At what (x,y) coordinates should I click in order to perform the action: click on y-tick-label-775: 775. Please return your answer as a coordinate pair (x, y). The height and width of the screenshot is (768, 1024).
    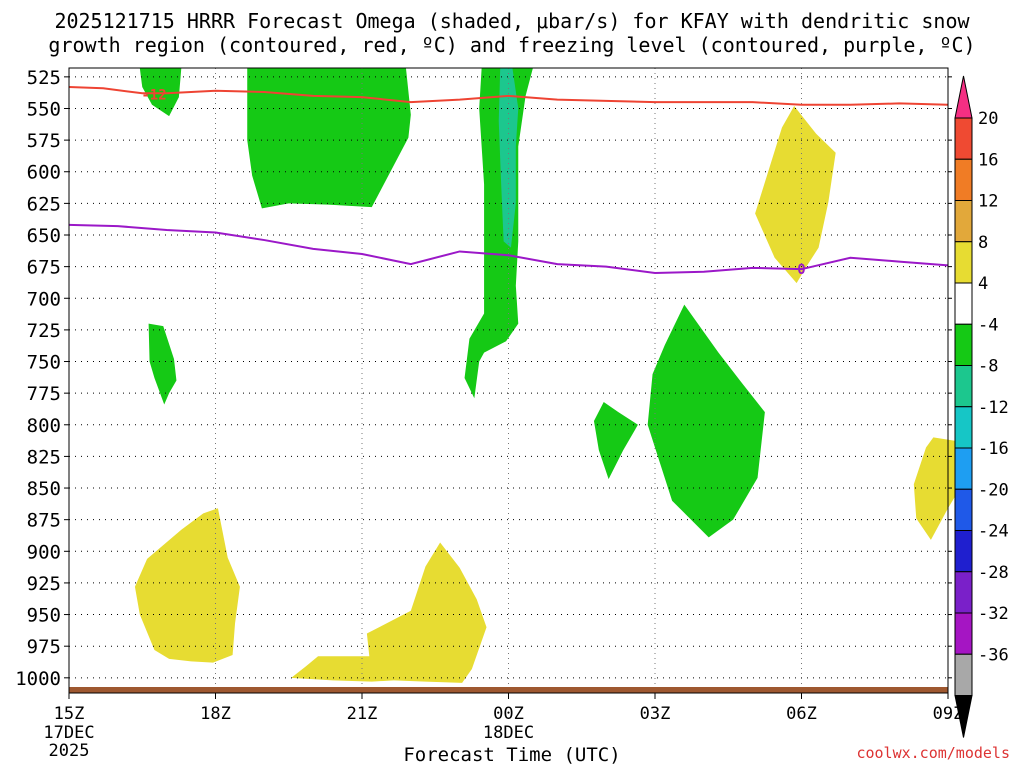
    Looking at the image, I should click on (44, 394).